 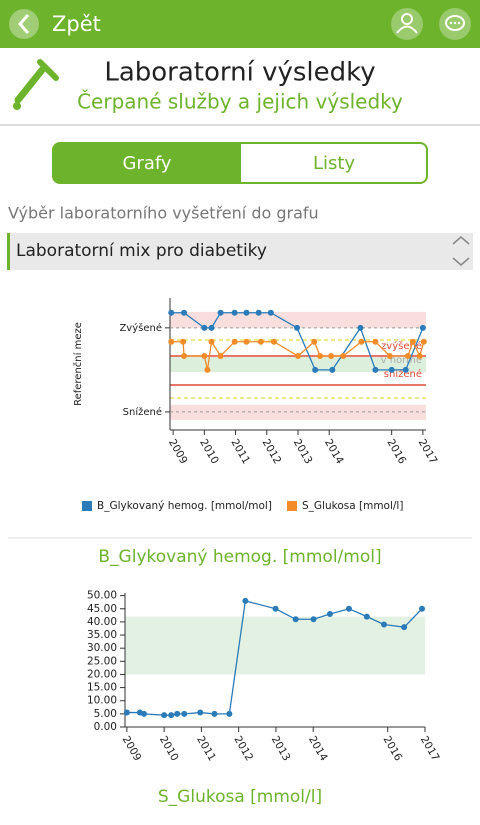 I want to click on tab-active, so click(x=147, y=163).